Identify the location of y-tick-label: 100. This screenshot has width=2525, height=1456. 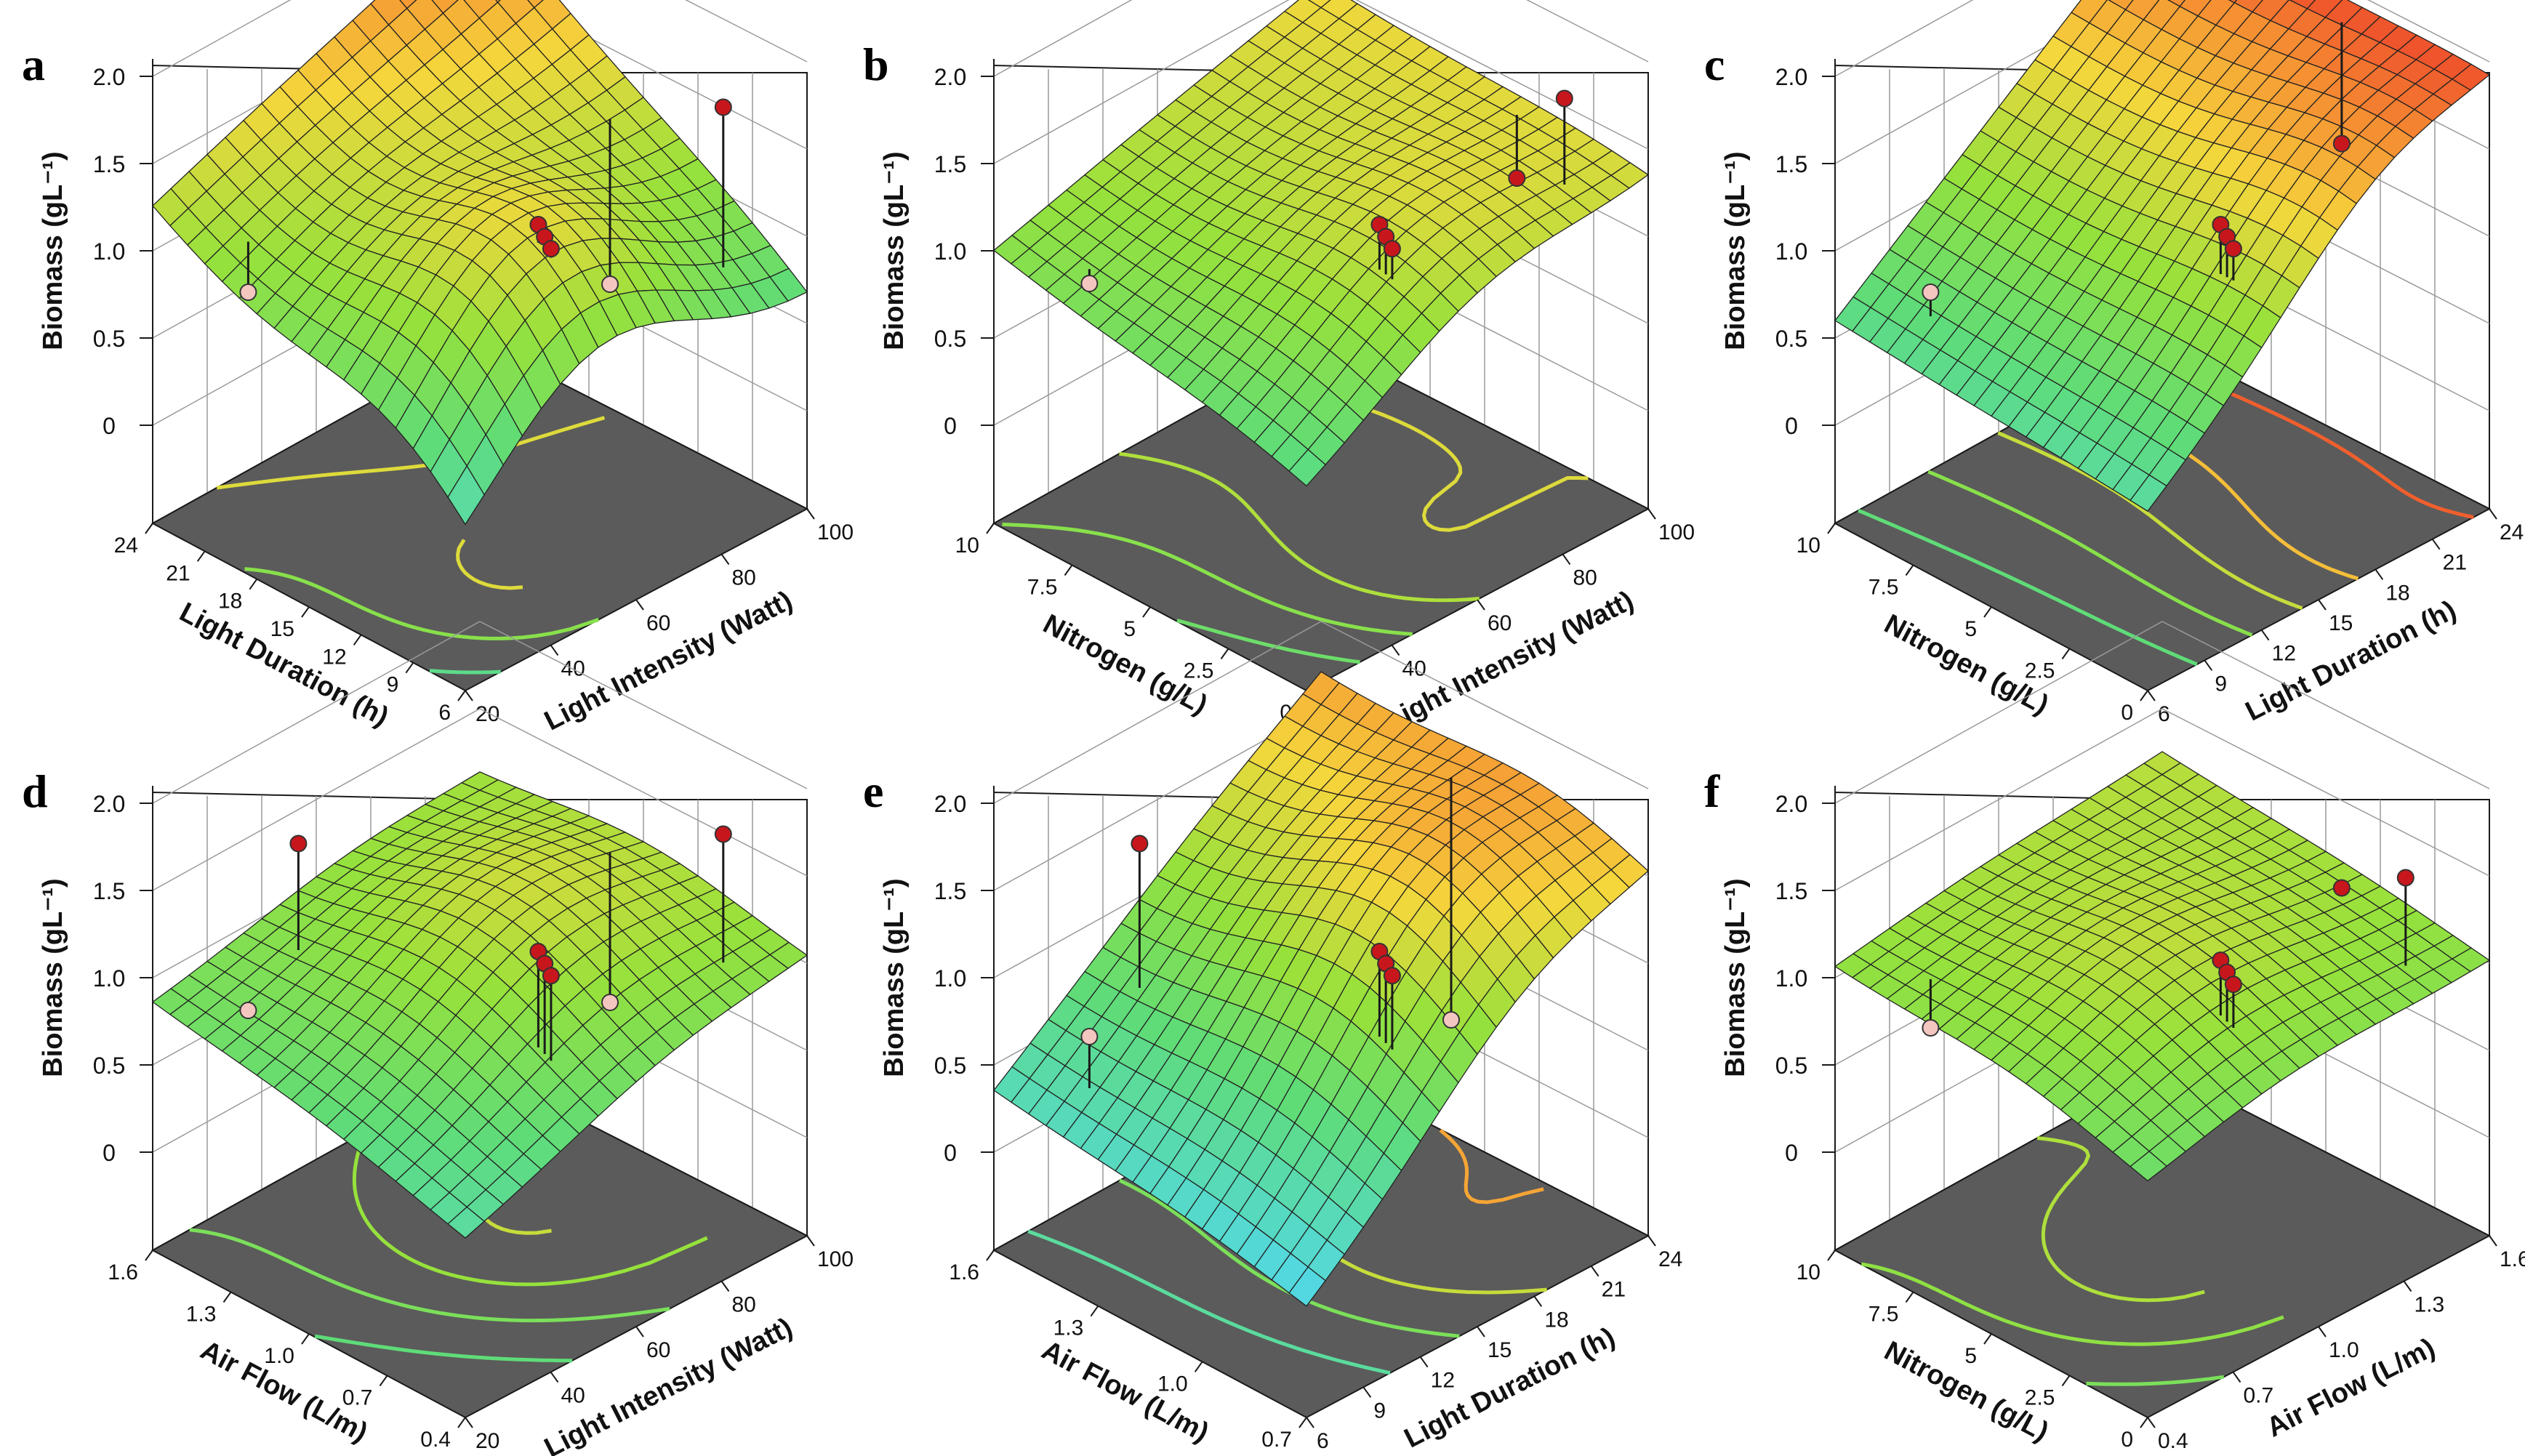
(835, 1259).